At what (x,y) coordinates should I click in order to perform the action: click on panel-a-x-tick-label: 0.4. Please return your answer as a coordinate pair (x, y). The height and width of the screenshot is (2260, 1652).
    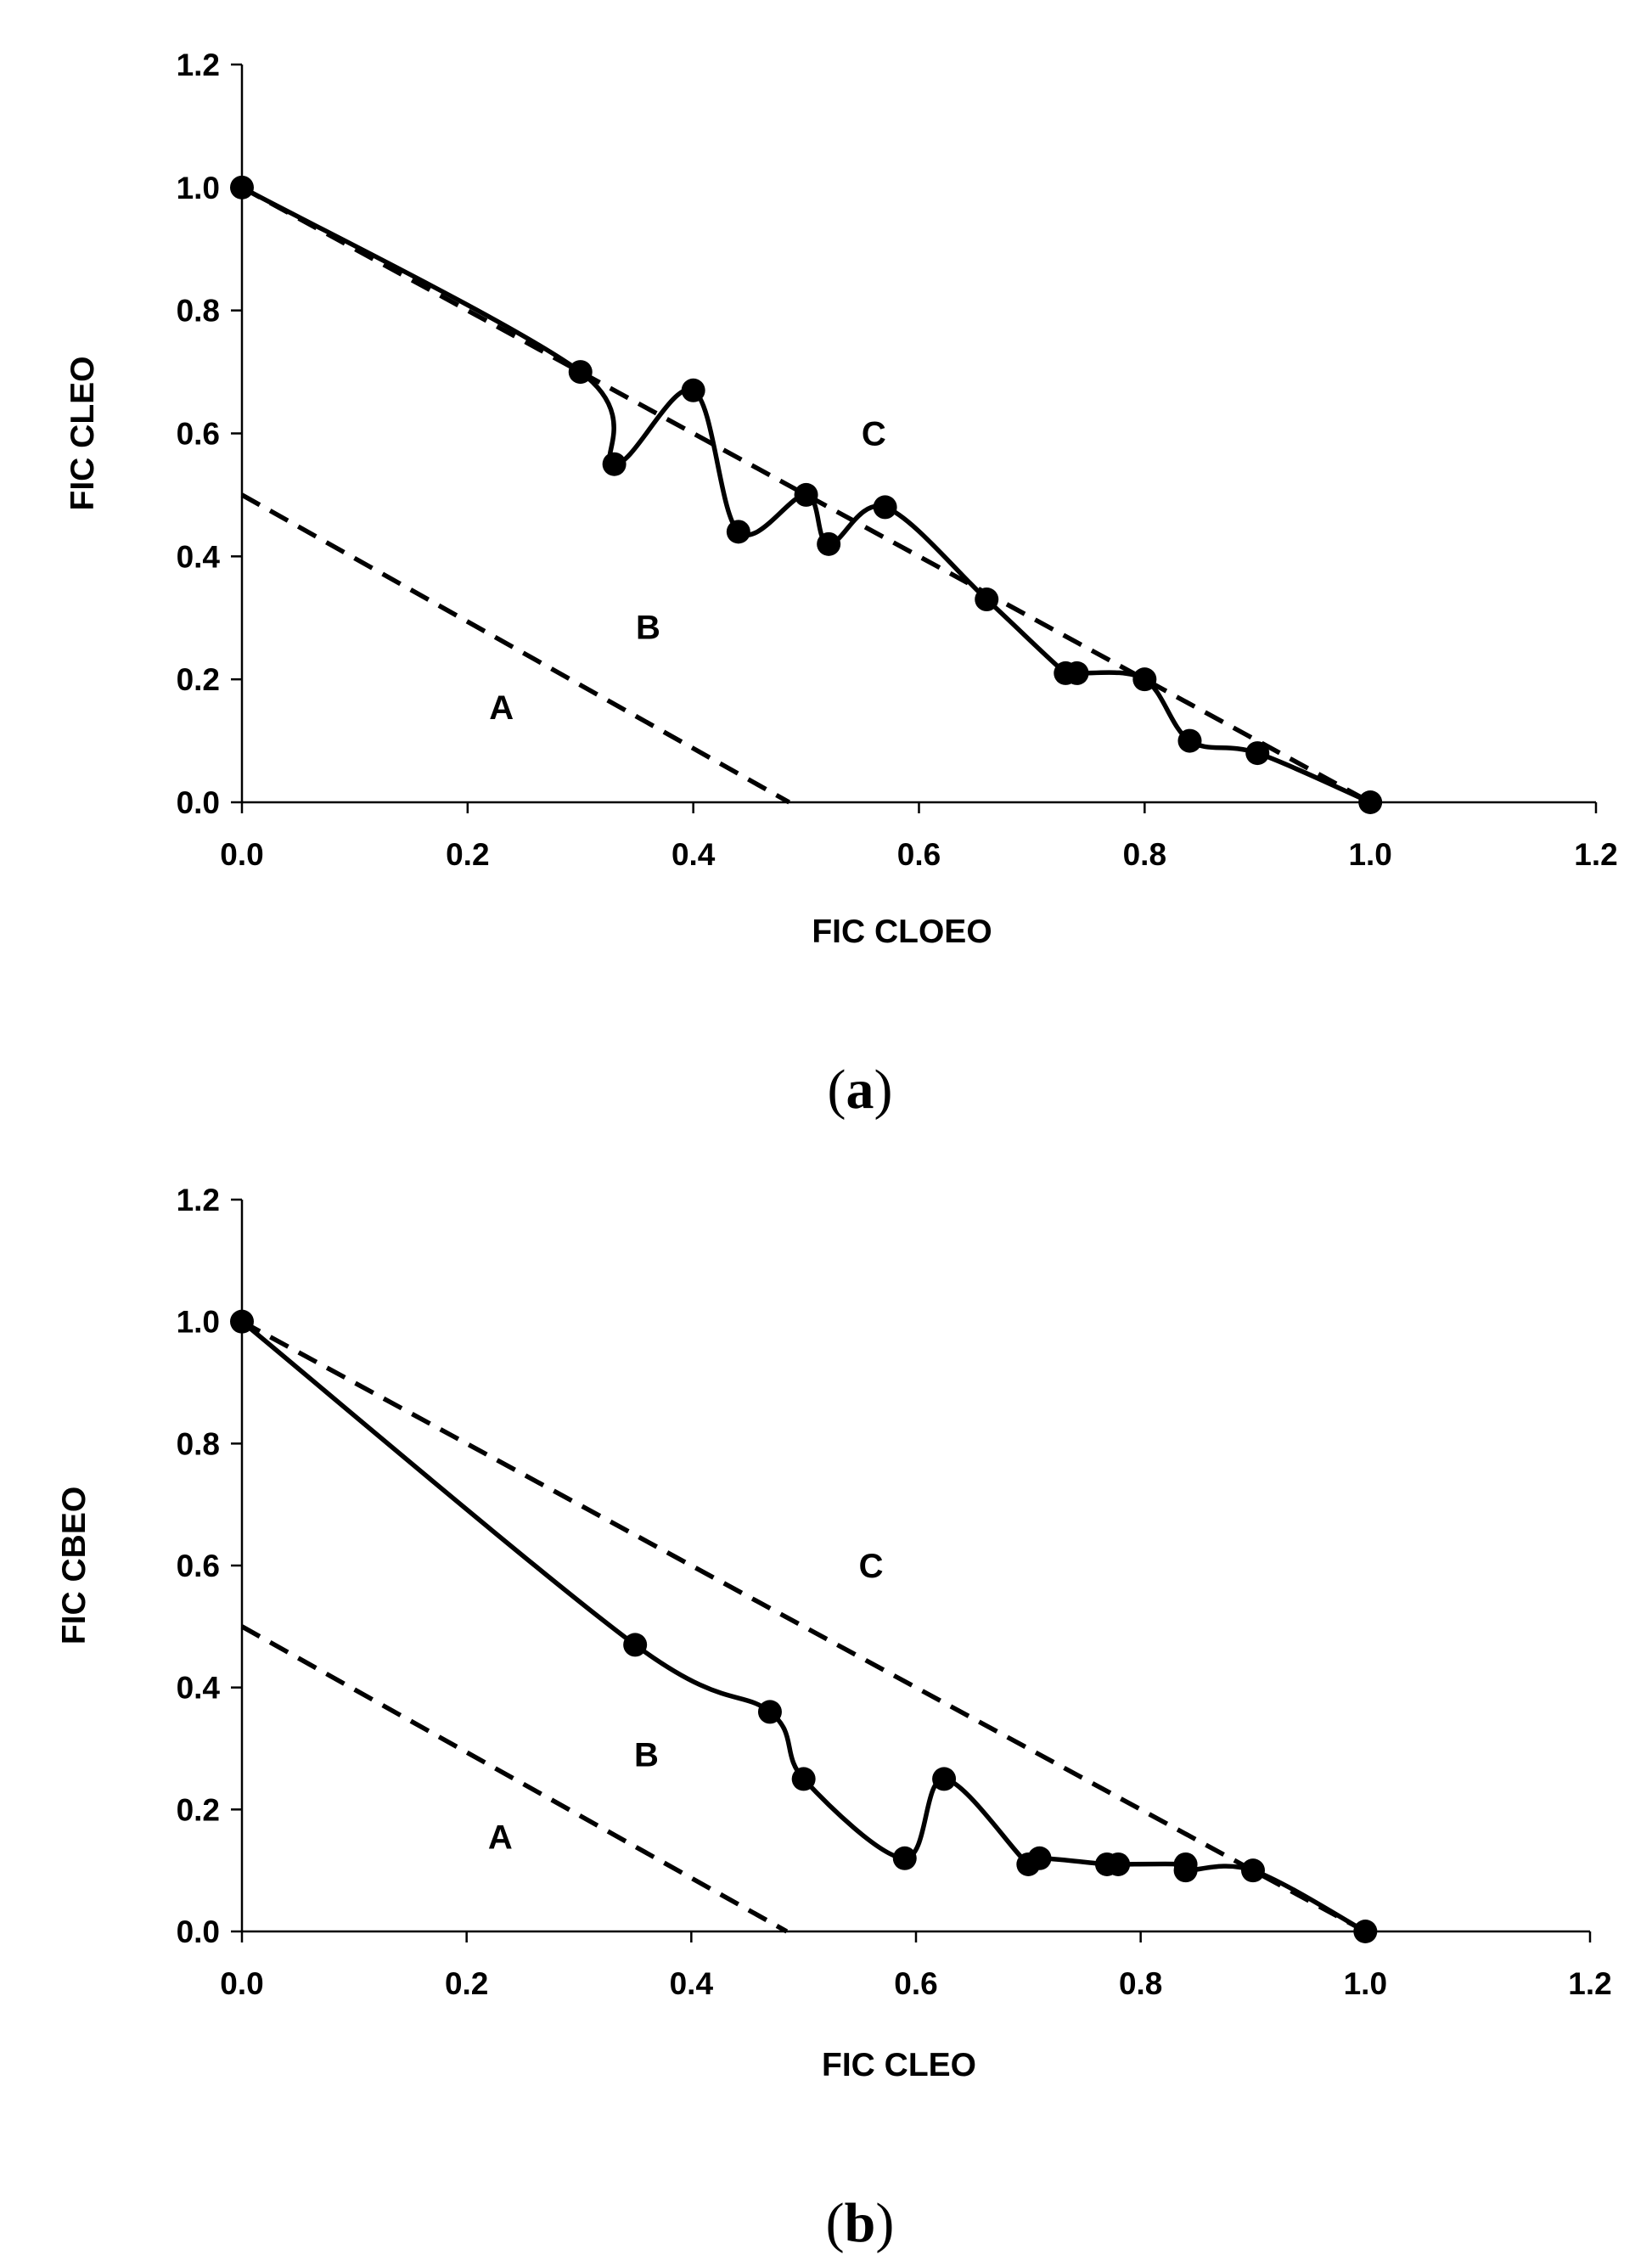
    Looking at the image, I should click on (693, 855).